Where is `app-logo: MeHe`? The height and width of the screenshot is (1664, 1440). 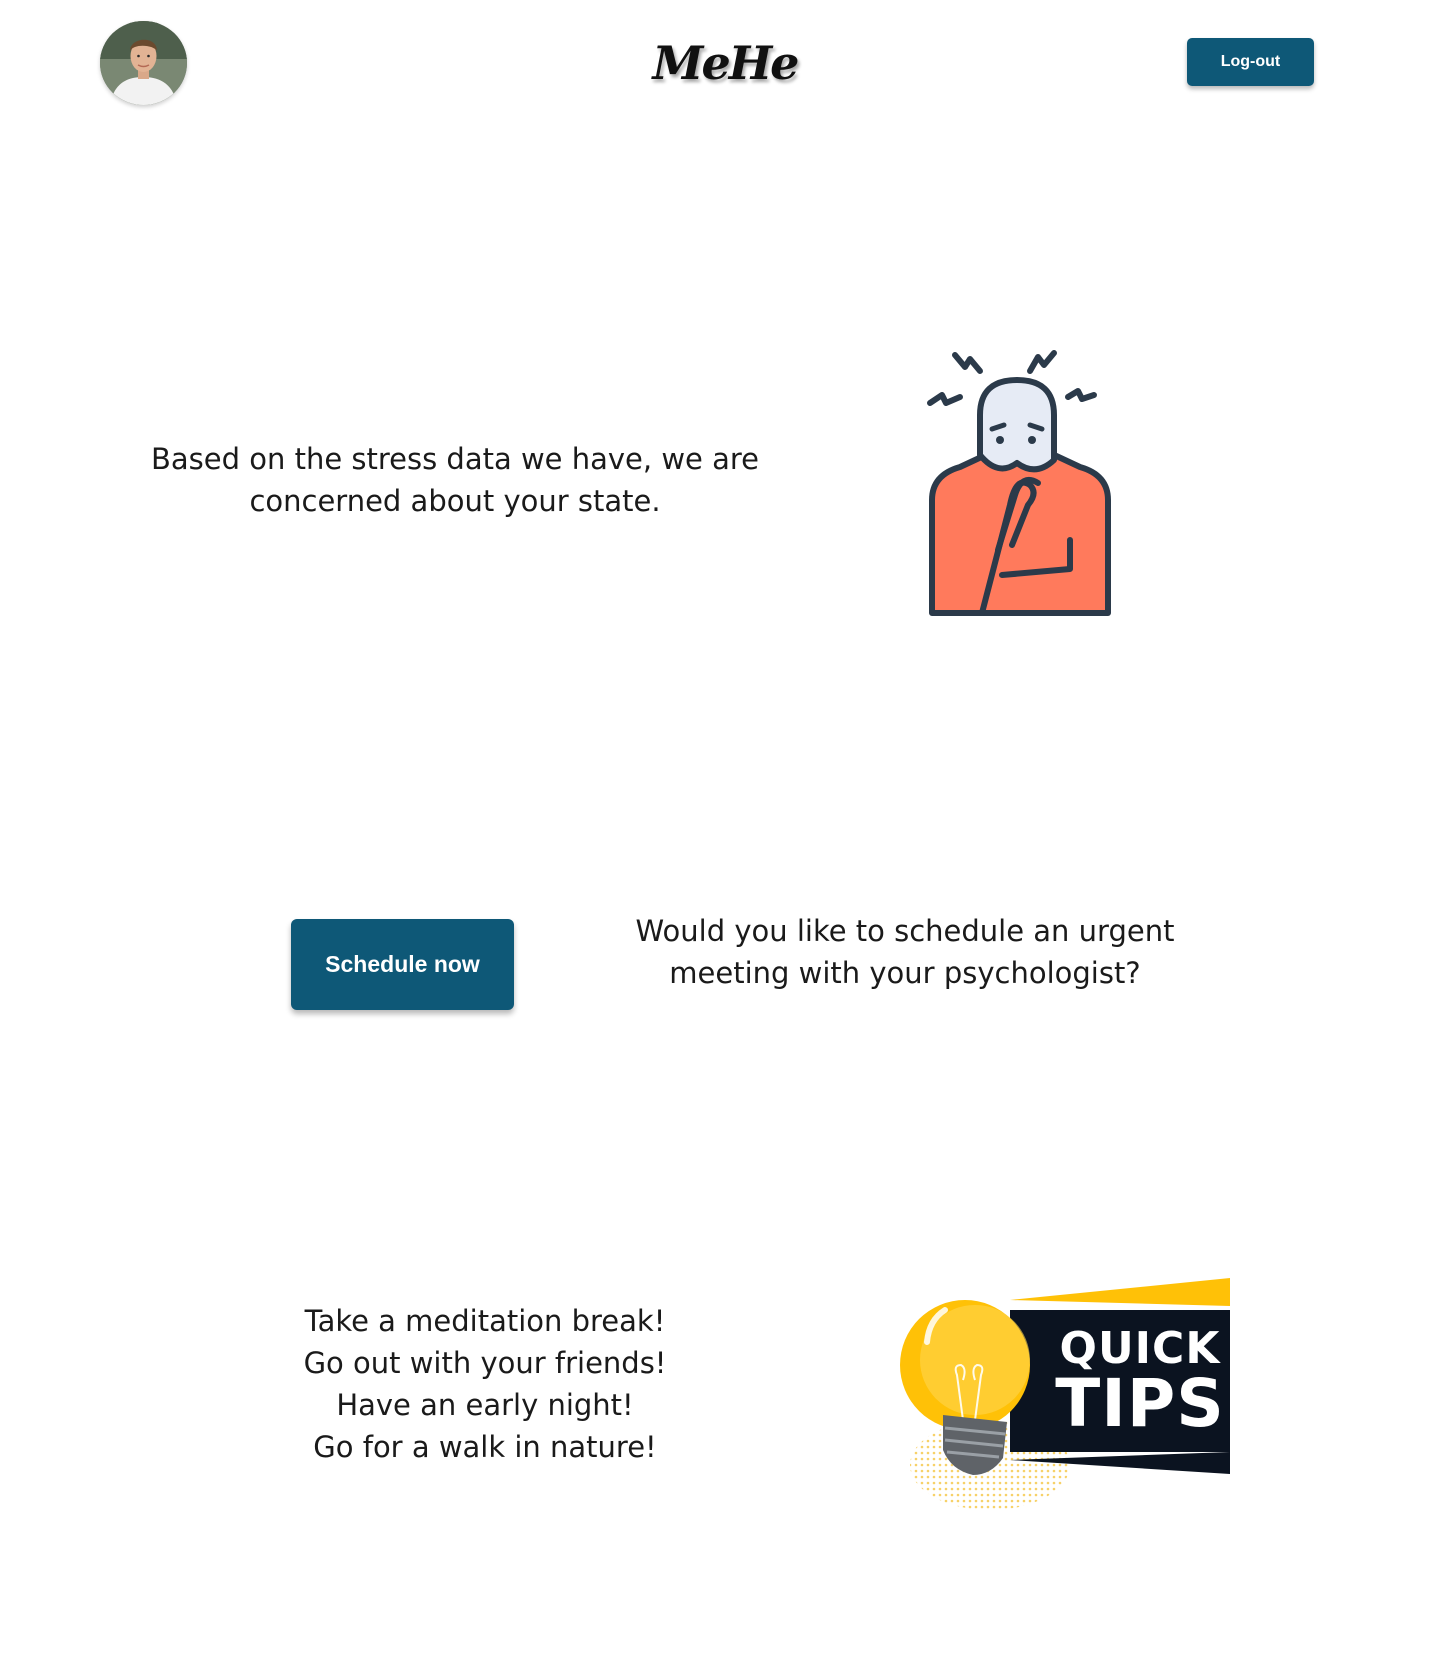
app-logo: MeHe is located at coordinates (726, 63).